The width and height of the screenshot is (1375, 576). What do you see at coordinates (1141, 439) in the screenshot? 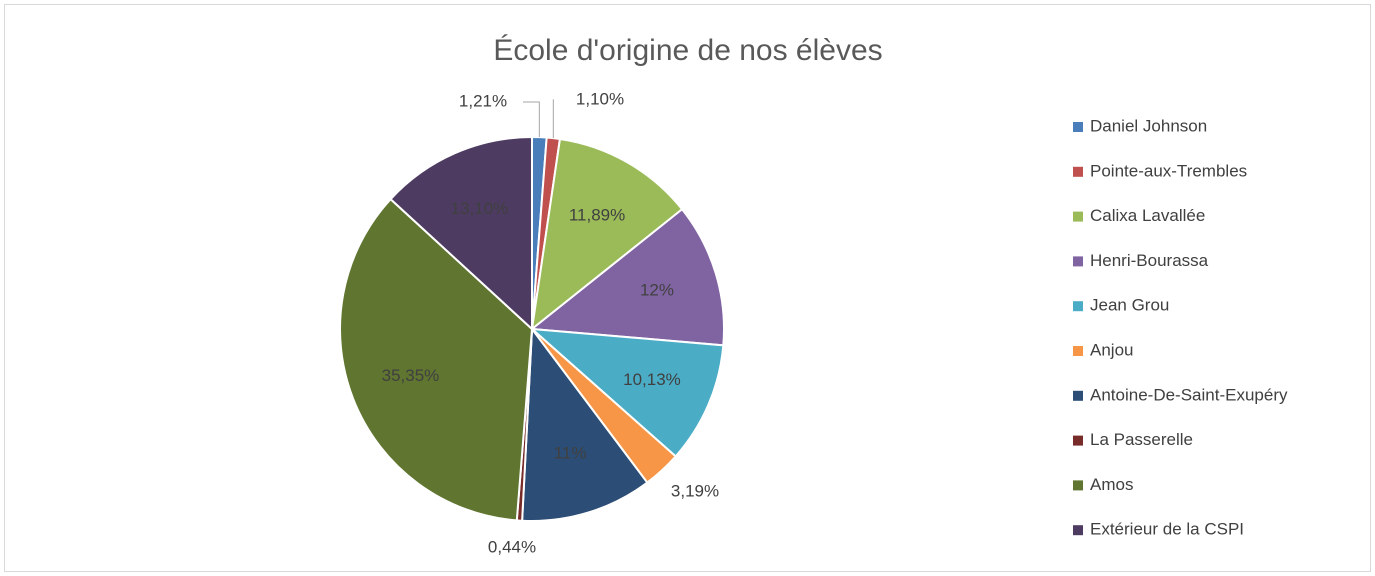
I see `legend-label: La Passerelle` at bounding box center [1141, 439].